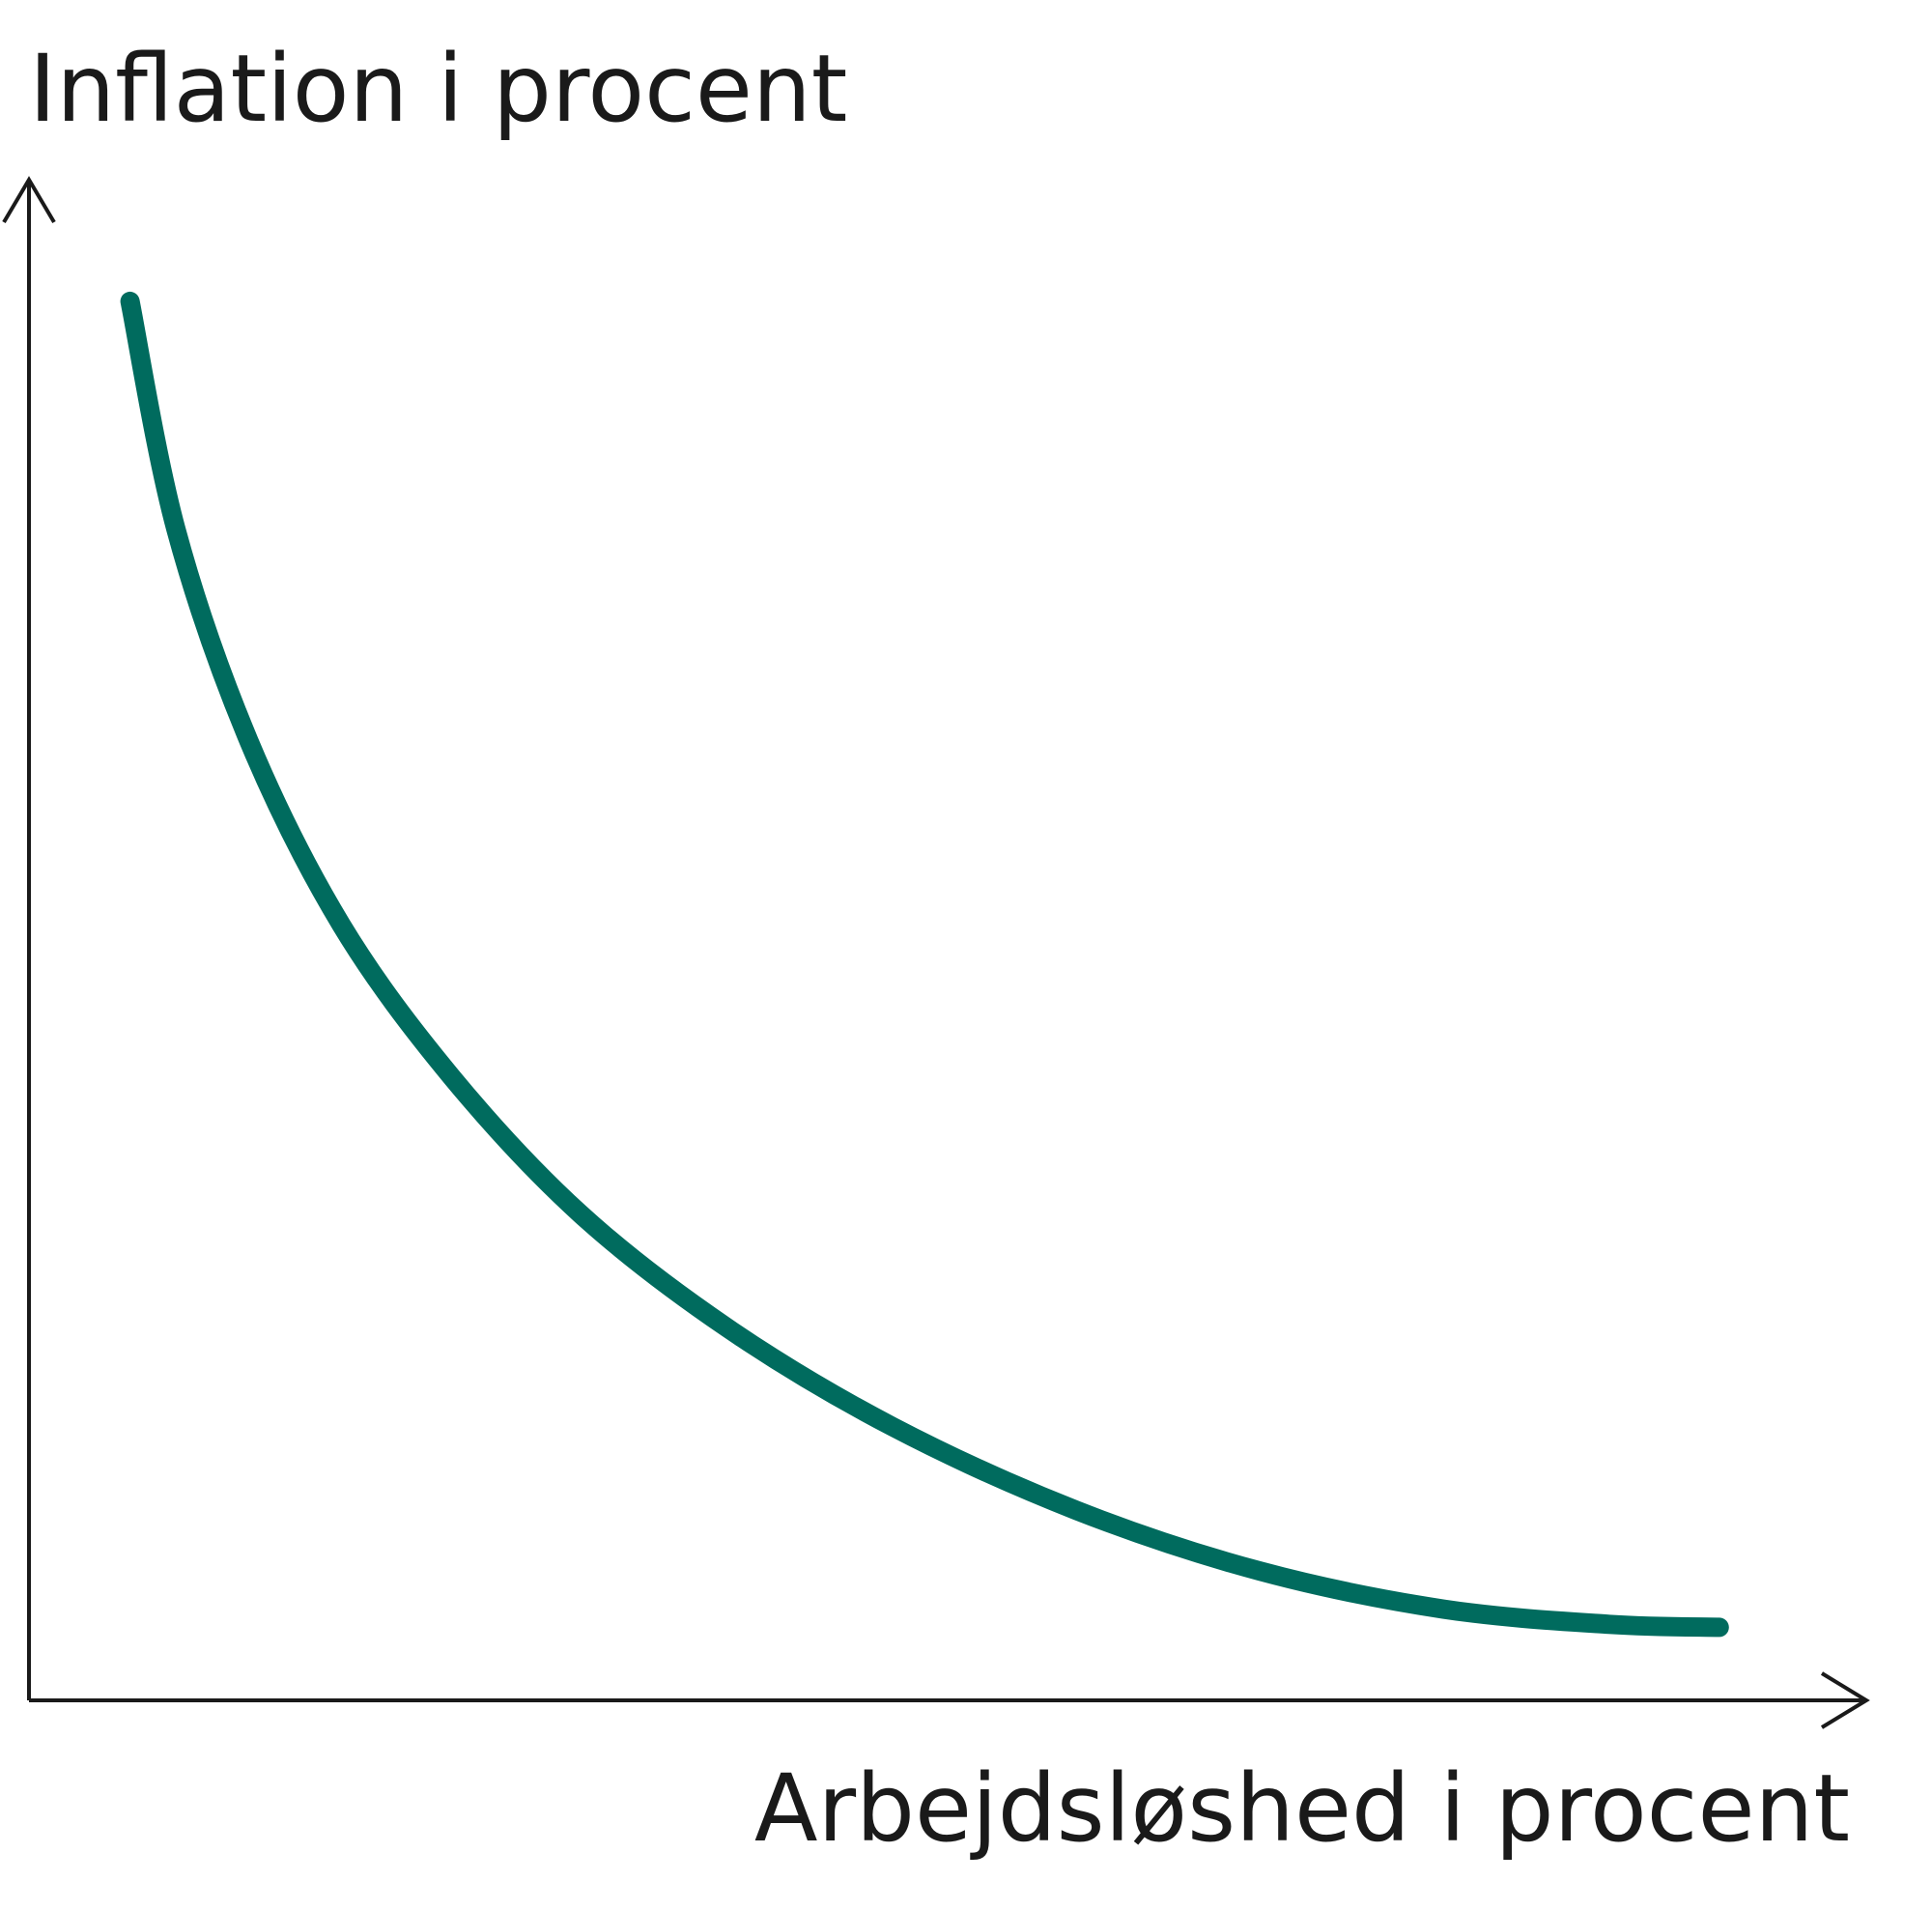  I want to click on y-axis-arrow-icon, so click(29, 200).